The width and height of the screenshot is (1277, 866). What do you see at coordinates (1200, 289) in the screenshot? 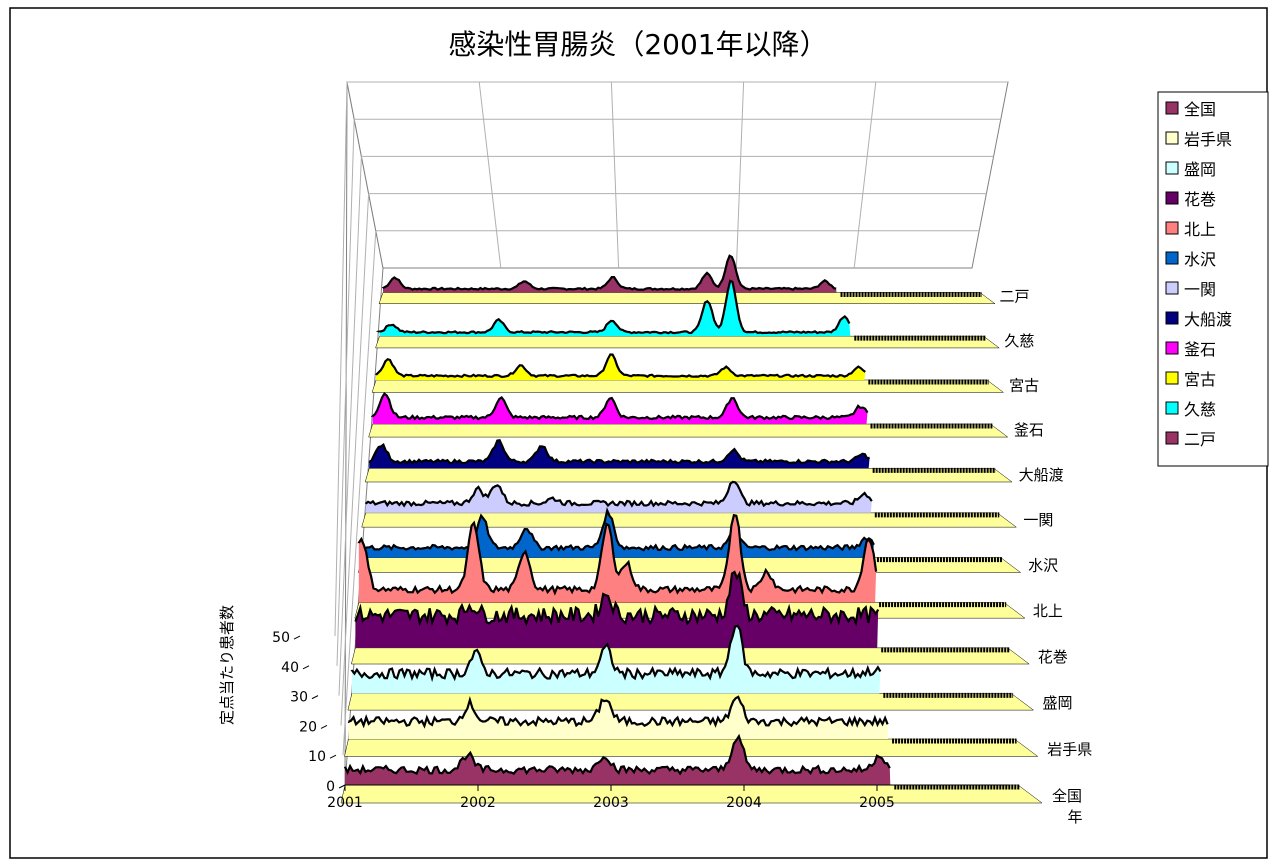
I see `legend-label: 一関` at bounding box center [1200, 289].